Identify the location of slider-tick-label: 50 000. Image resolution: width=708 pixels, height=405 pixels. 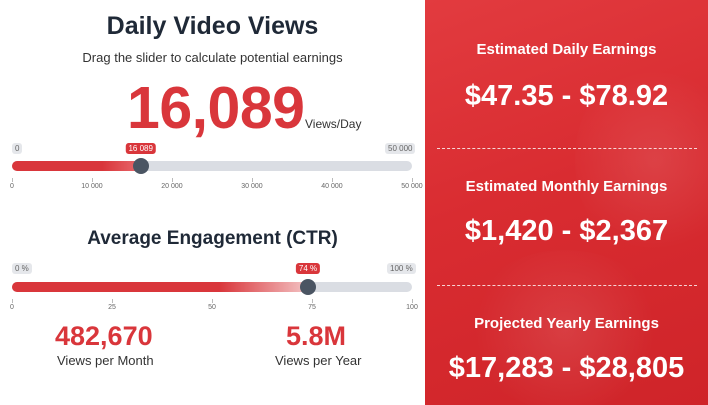
(412, 186).